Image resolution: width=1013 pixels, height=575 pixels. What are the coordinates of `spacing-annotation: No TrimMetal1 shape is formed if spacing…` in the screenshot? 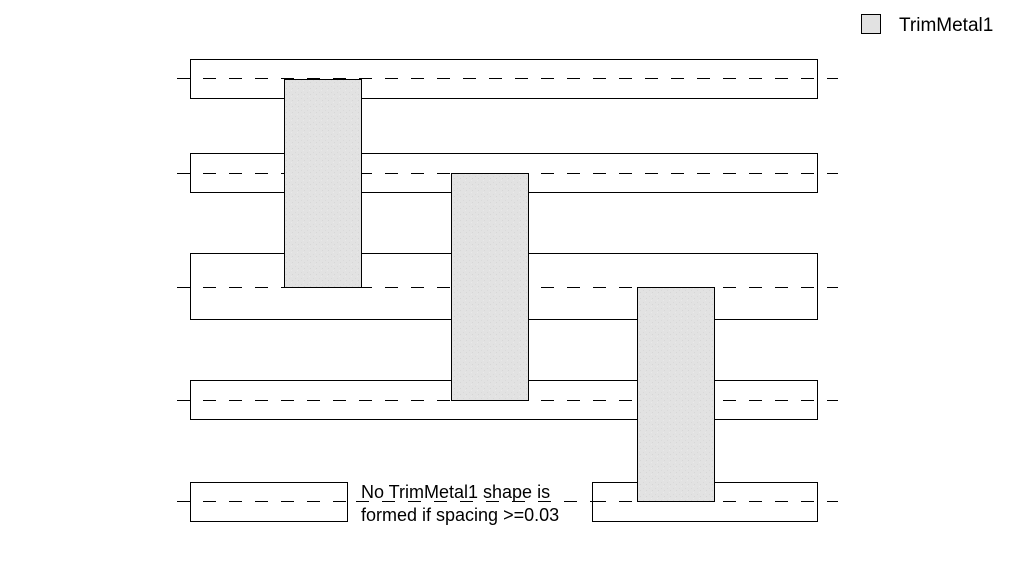 It's located at (474, 503).